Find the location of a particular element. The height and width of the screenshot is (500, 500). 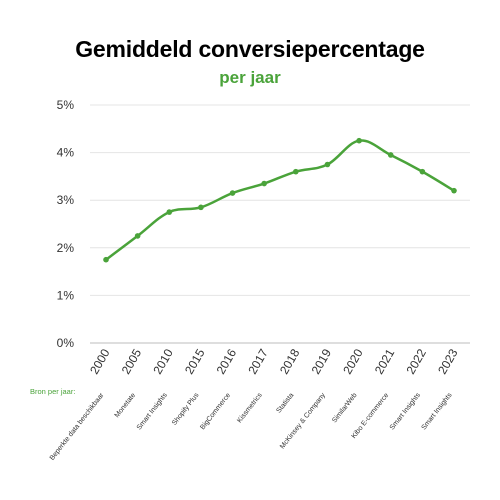

source-name: Shopify Plus is located at coordinates (186, 409).